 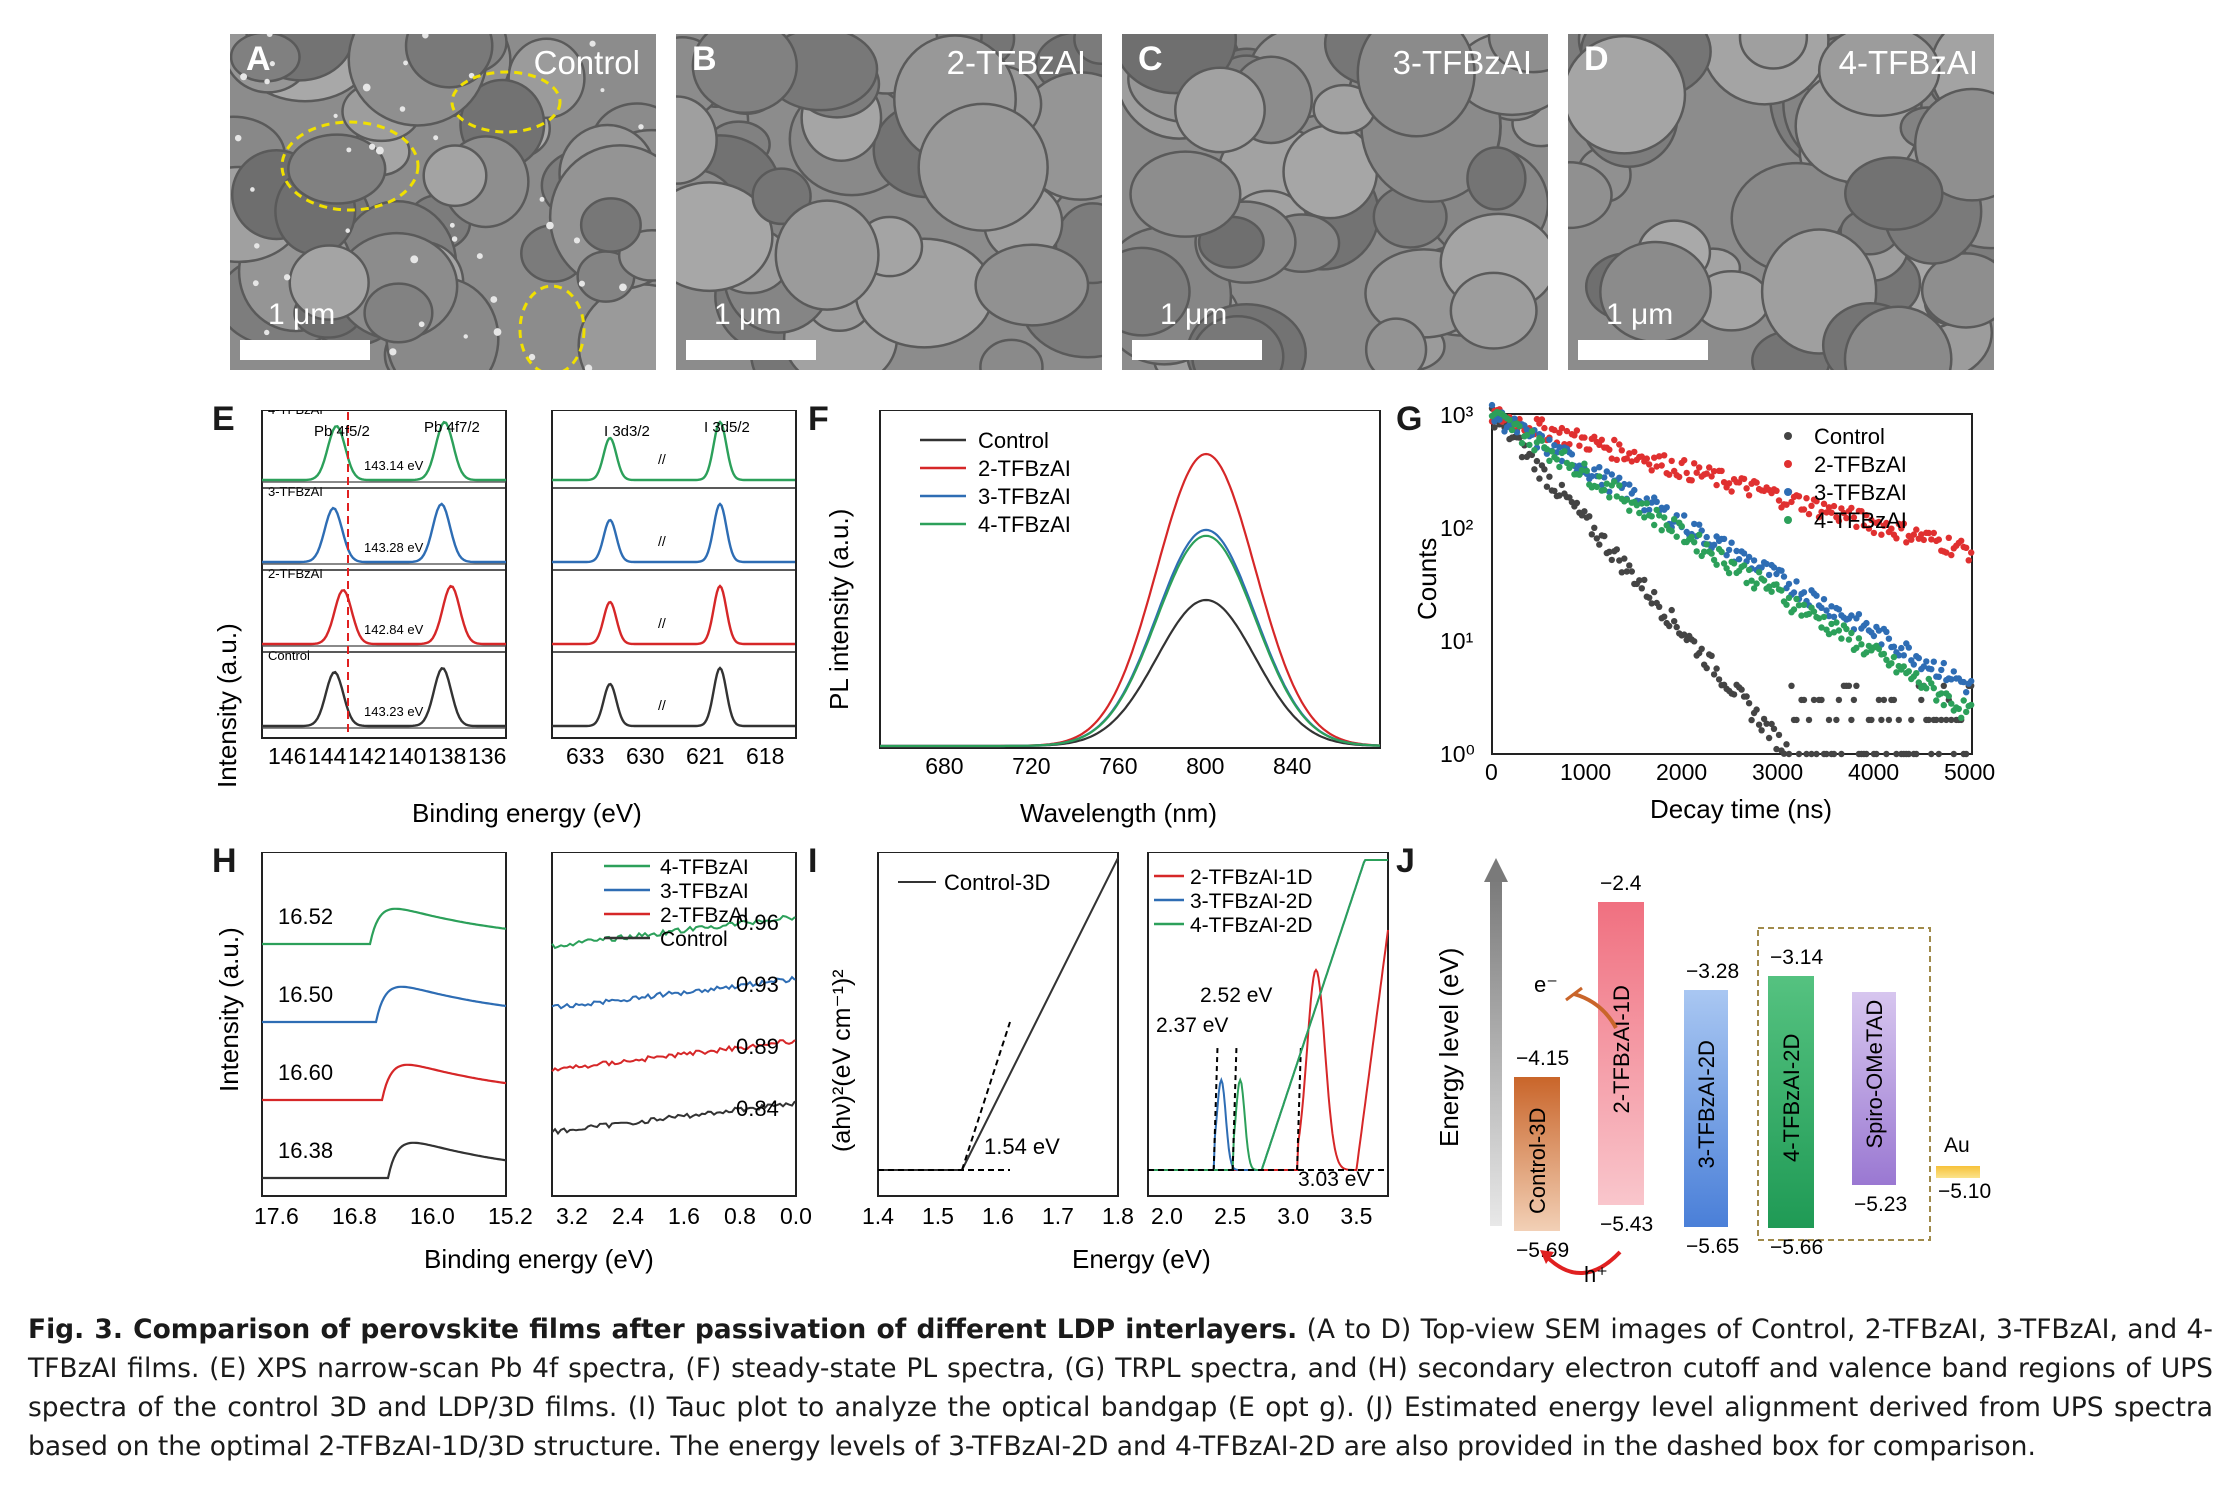 I want to click on panel-letter: A, so click(x=258, y=59).